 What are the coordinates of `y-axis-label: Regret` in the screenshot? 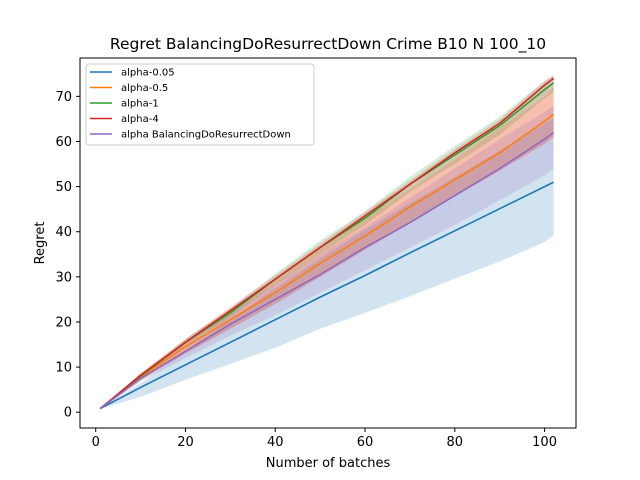 It's located at (40, 243).